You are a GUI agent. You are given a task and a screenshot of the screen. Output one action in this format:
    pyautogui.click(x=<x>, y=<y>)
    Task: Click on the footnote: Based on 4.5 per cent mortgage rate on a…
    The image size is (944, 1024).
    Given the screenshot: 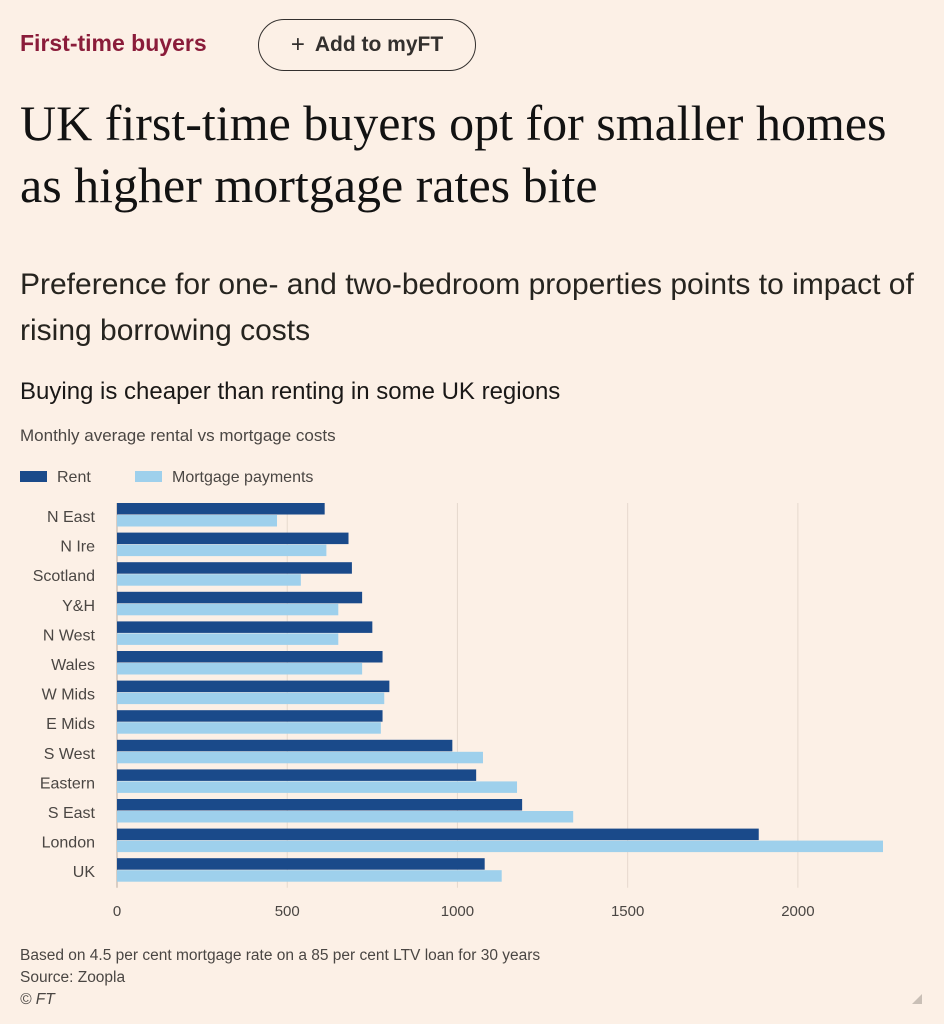 What is the action you would take?
    pyautogui.click(x=280, y=955)
    